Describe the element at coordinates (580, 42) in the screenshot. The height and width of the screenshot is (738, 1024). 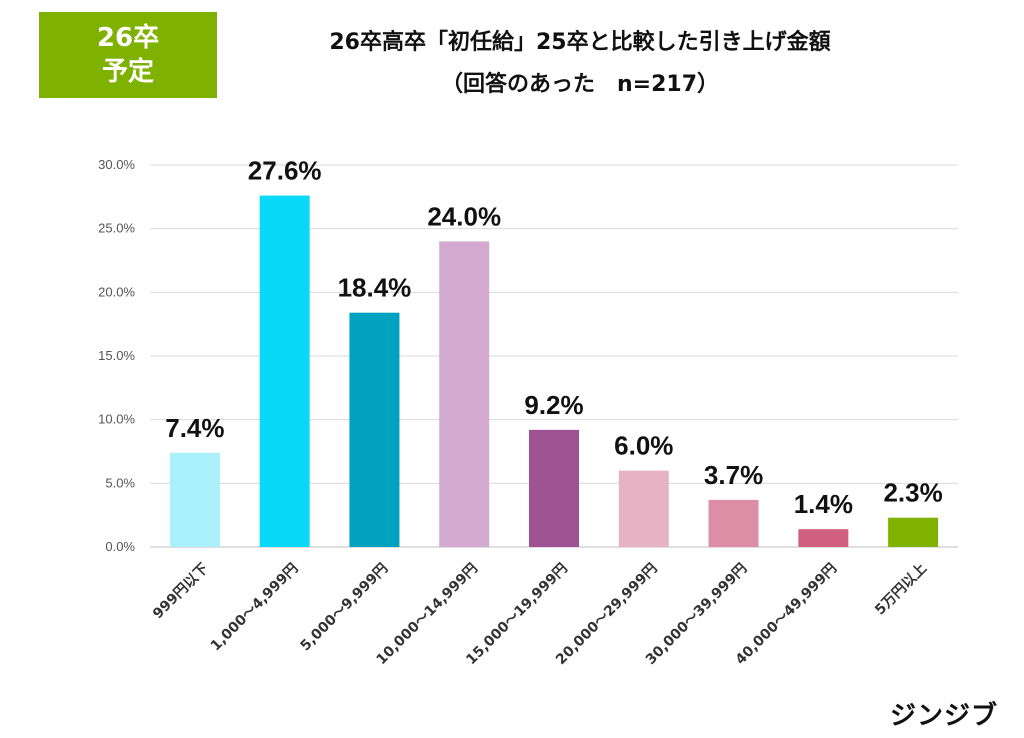
I see `chart-title: 26卒高卒「初任給」25卒と比較した引き上げ金額` at that location.